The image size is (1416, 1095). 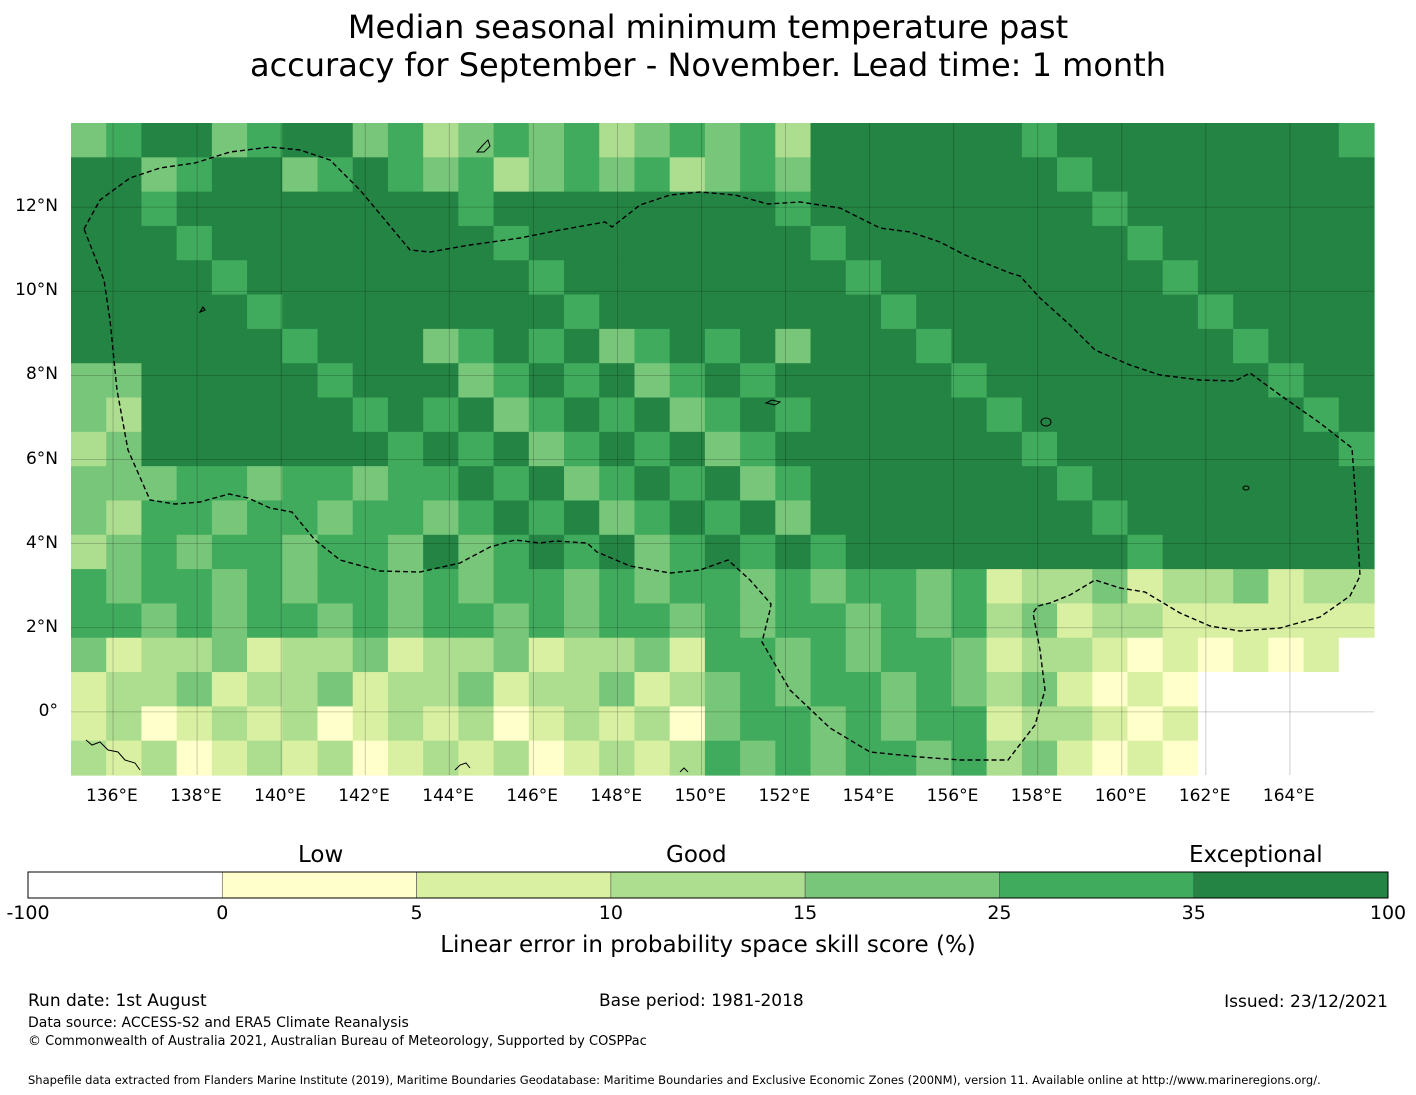 What do you see at coordinates (41, 458) in the screenshot?
I see `lat-tick-label: 6°N` at bounding box center [41, 458].